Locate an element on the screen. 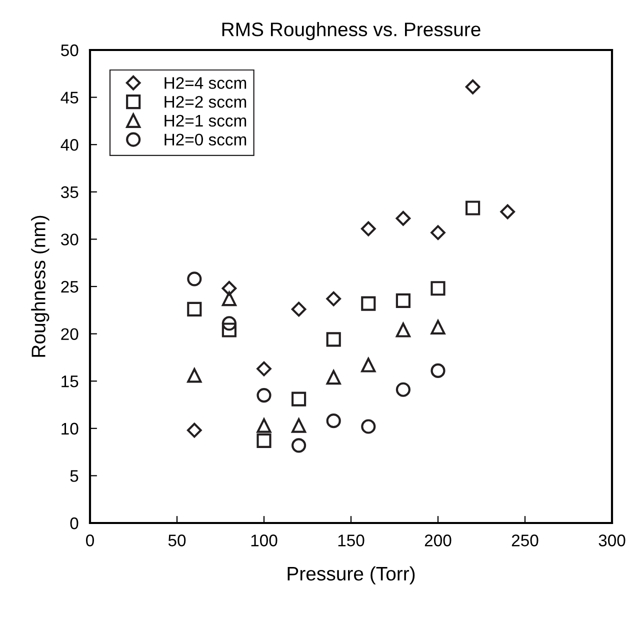 This screenshot has width=630, height=626. y-tick-label: 40 is located at coordinates (69, 145).